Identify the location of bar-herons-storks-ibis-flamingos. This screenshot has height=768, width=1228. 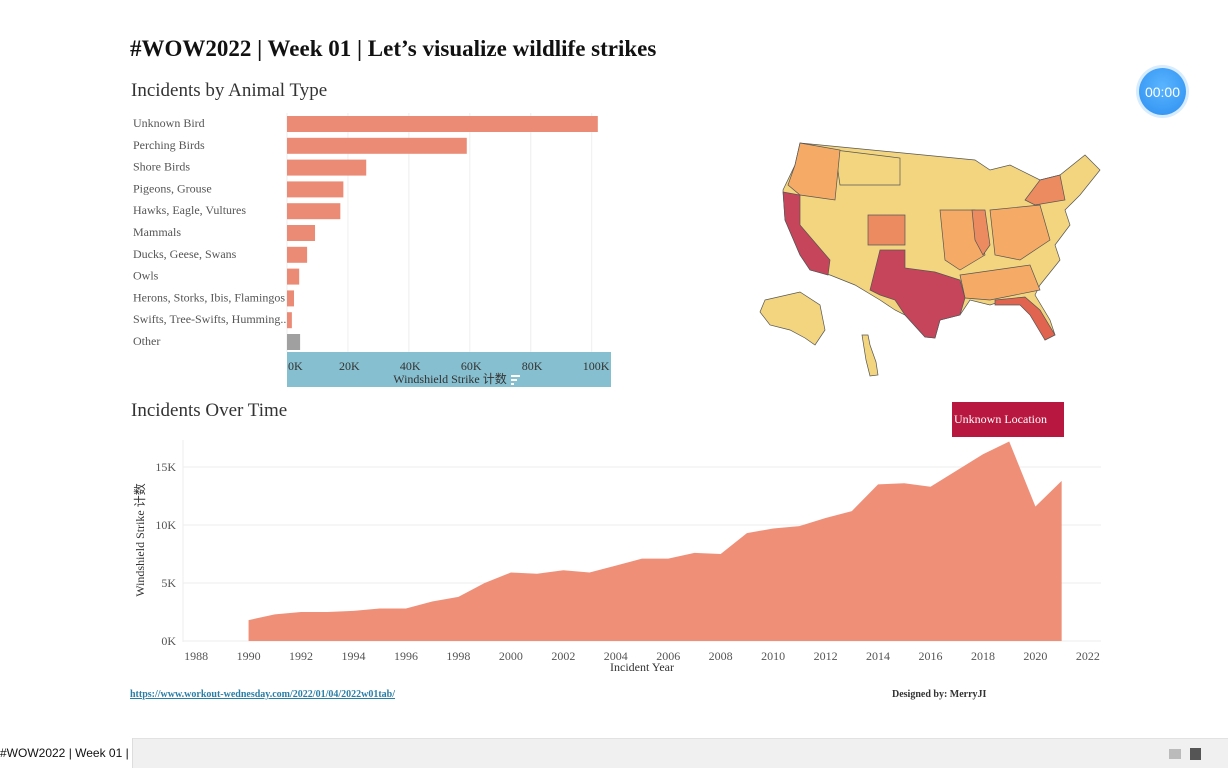
(291, 298).